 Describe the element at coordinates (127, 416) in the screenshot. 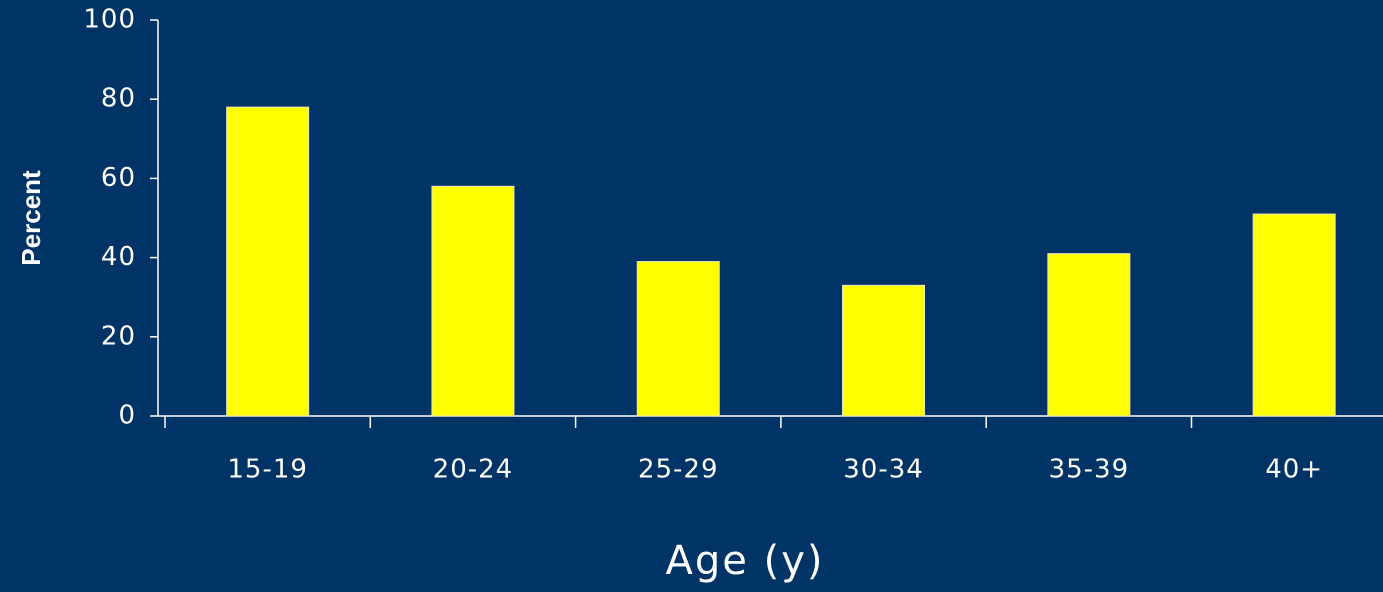

I see `y-tick-label: 0` at that location.